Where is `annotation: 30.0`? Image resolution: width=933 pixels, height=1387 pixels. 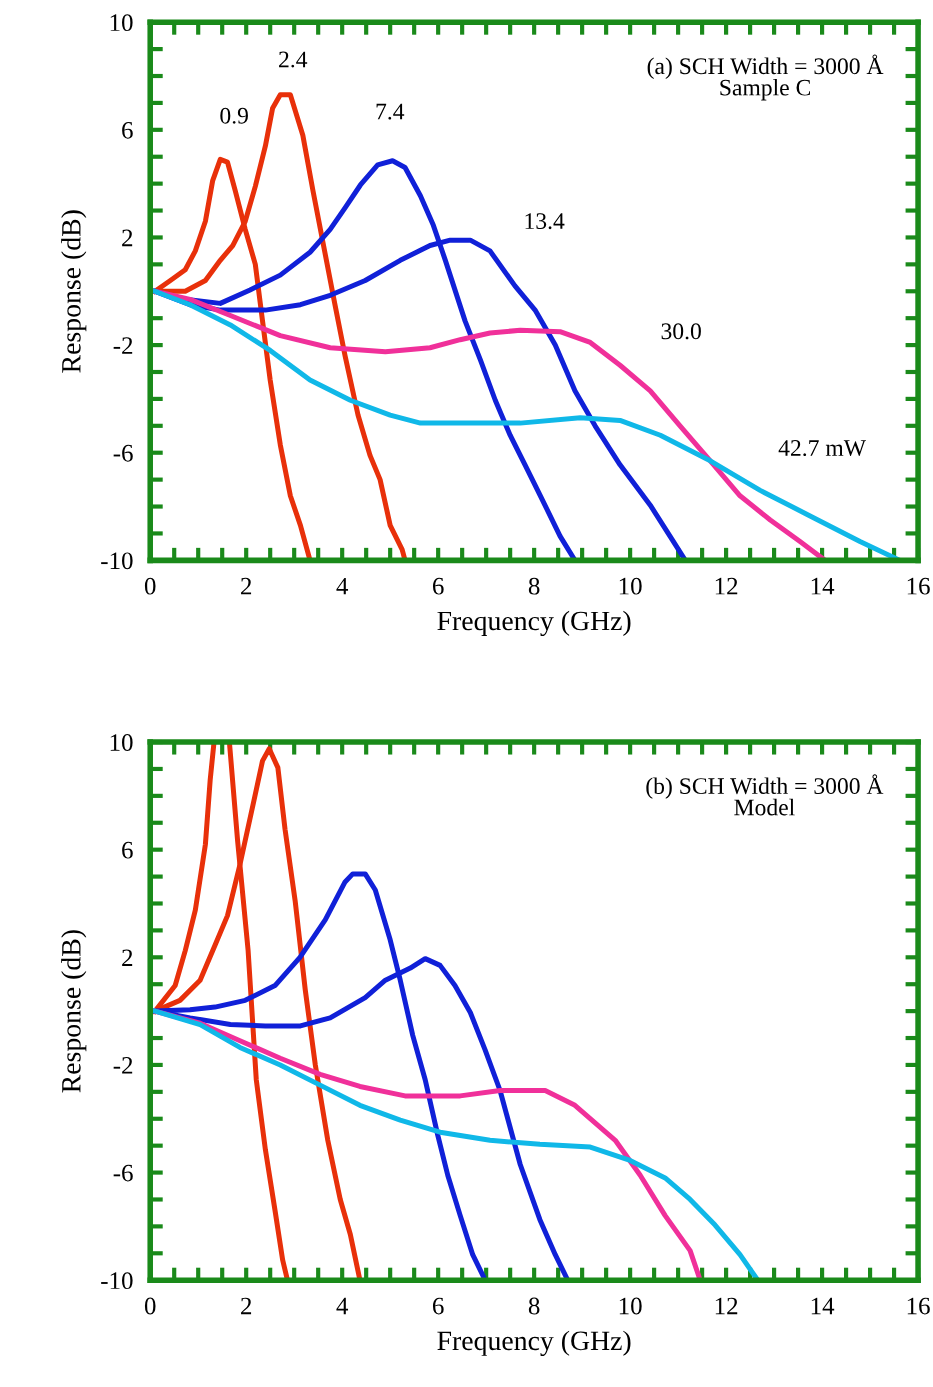 annotation: 30.0 is located at coordinates (681, 331).